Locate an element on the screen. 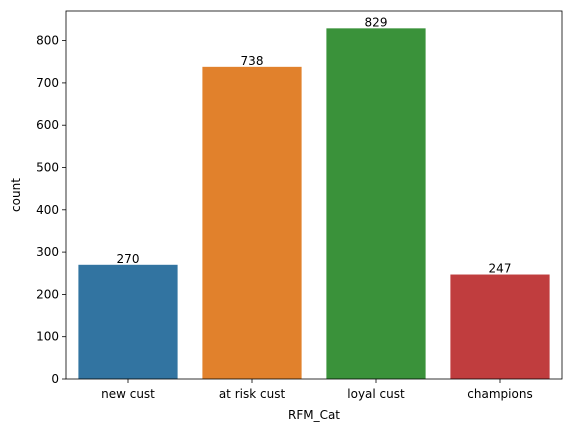  y-axis-title: count is located at coordinates (16, 195).